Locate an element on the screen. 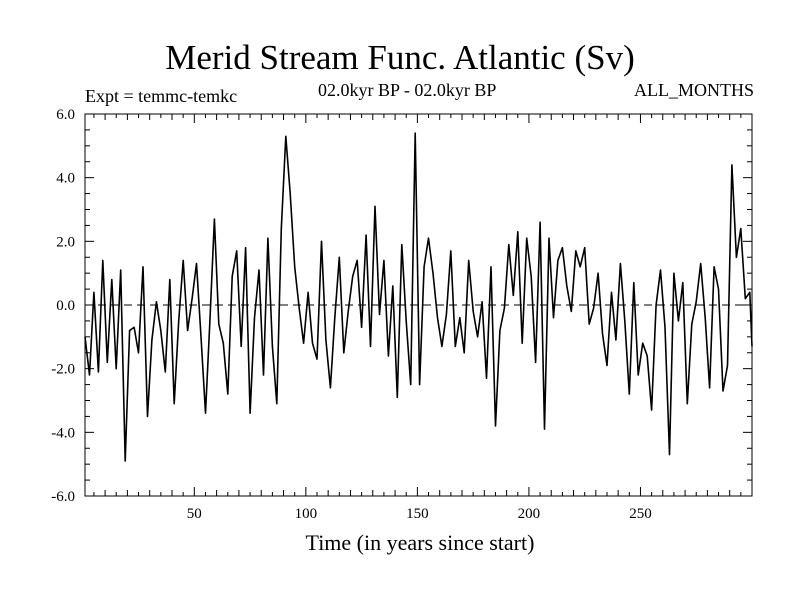  x-tick-label: 200 is located at coordinates (529, 514).